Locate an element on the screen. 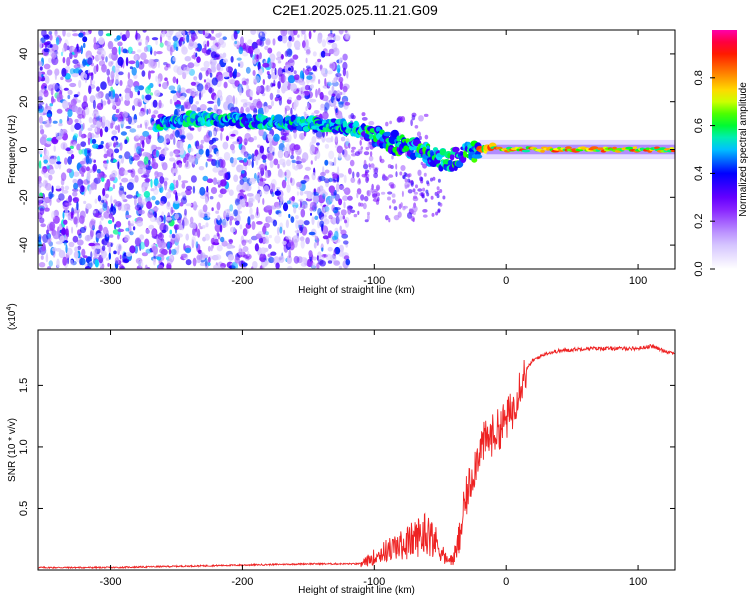  x-tick-label: -300 is located at coordinates (111, 281).